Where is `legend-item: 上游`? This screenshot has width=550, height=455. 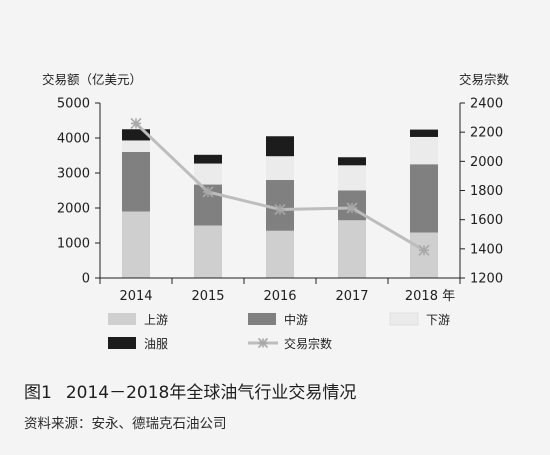 legend-item: 上游 is located at coordinates (138, 320).